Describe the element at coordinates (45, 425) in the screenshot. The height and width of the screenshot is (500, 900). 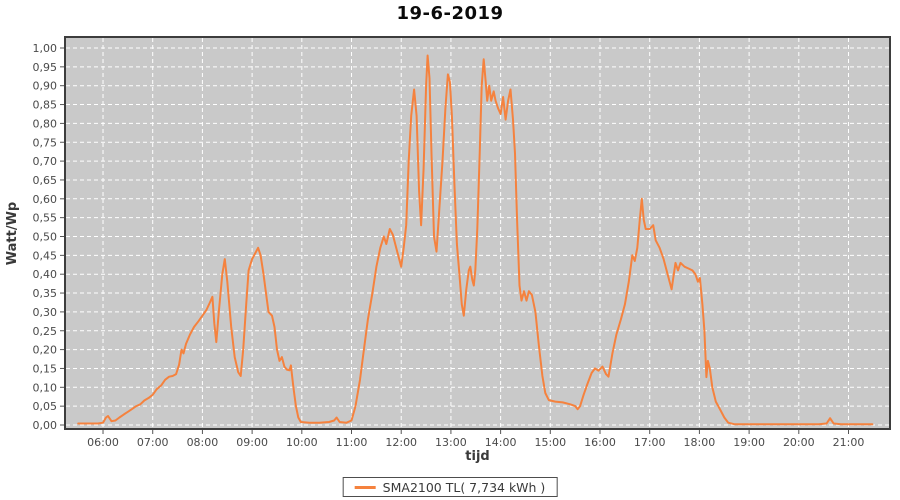
I see `y-tick-label: 0,00` at that location.